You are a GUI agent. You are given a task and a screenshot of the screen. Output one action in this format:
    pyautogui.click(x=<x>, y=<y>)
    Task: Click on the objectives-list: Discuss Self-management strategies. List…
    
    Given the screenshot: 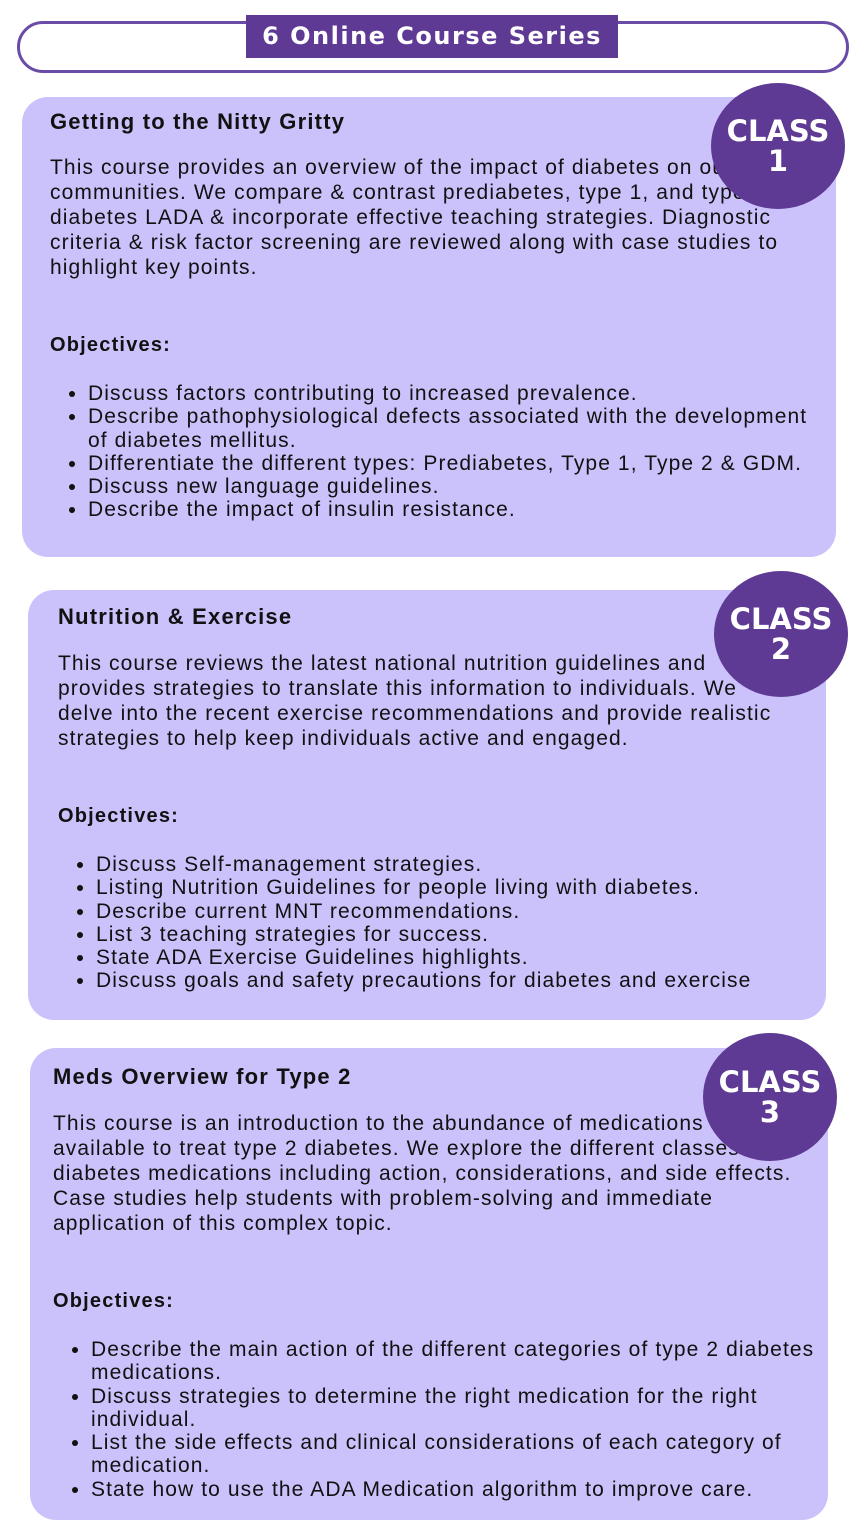 What is the action you would take?
    pyautogui.click(x=457, y=923)
    